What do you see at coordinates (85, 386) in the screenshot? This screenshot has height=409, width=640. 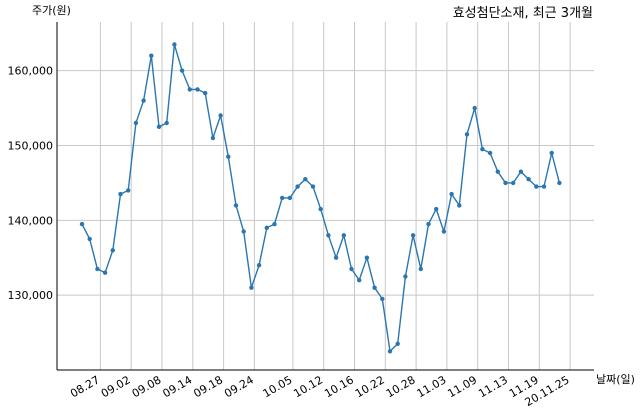 I see `x-tick-label: 08.27` at bounding box center [85, 386].